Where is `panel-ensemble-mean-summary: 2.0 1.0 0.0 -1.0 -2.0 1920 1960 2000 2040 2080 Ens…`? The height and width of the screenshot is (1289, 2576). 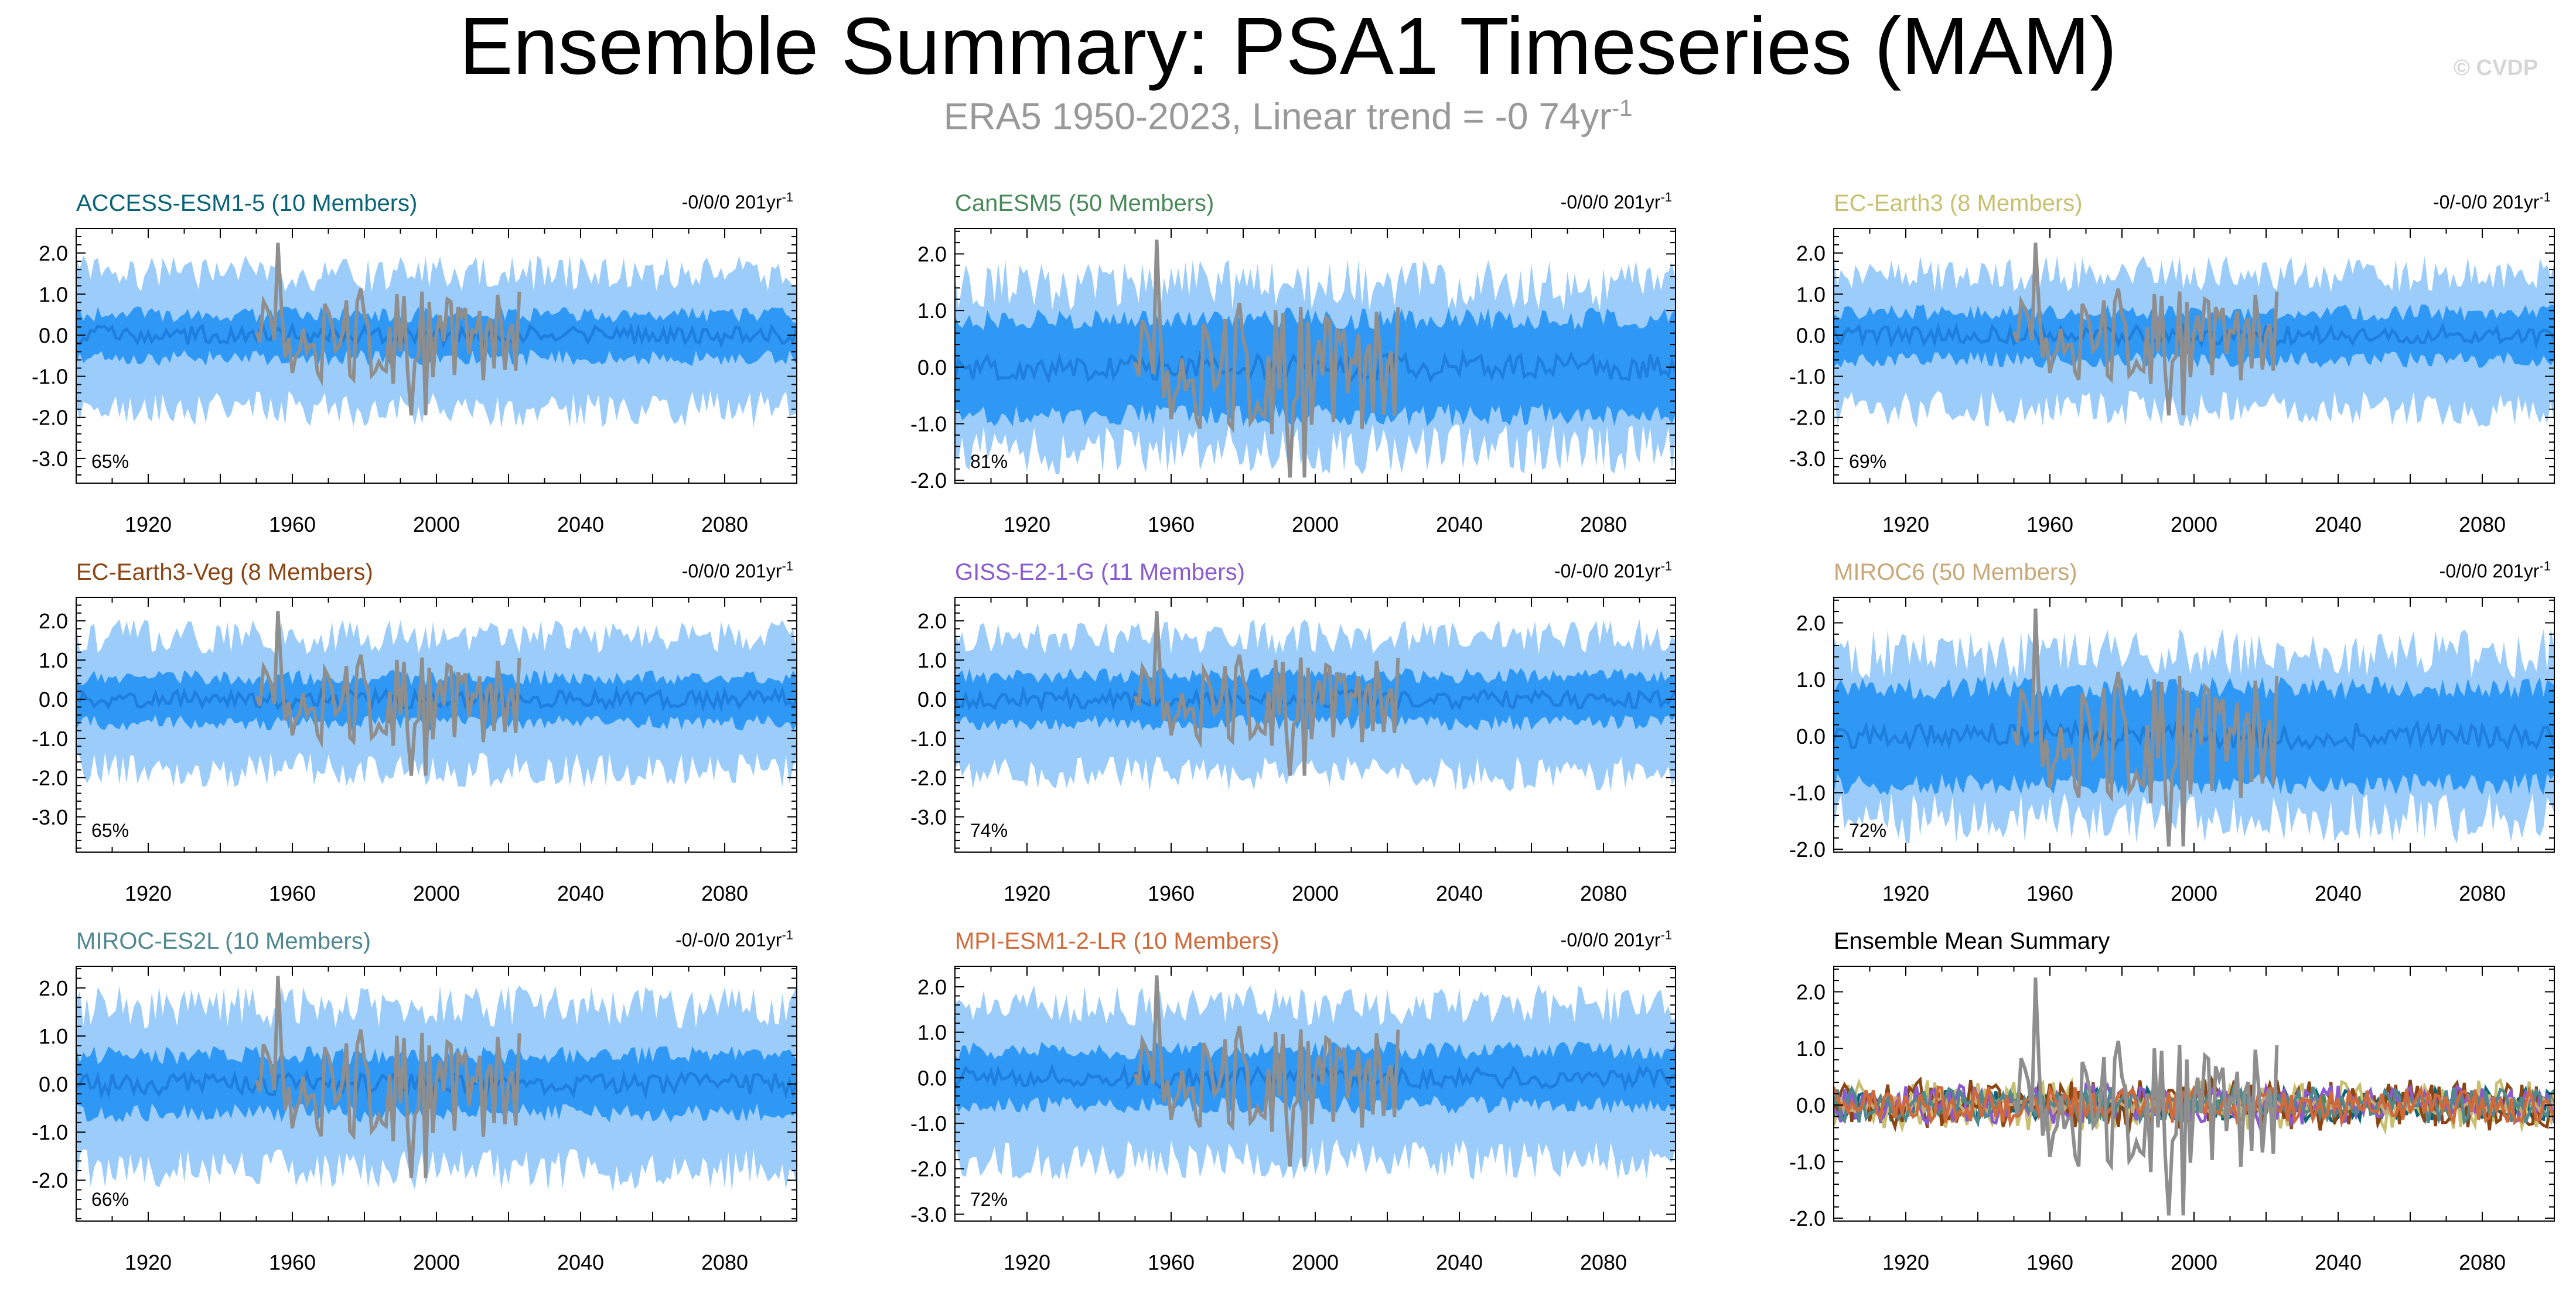 panel-ensemble-mean-summary: 2.0 1.0 0.0 -1.0 -2.0 1920 1960 2000 2040 2080 Ens… is located at coordinates (2172, 1101).